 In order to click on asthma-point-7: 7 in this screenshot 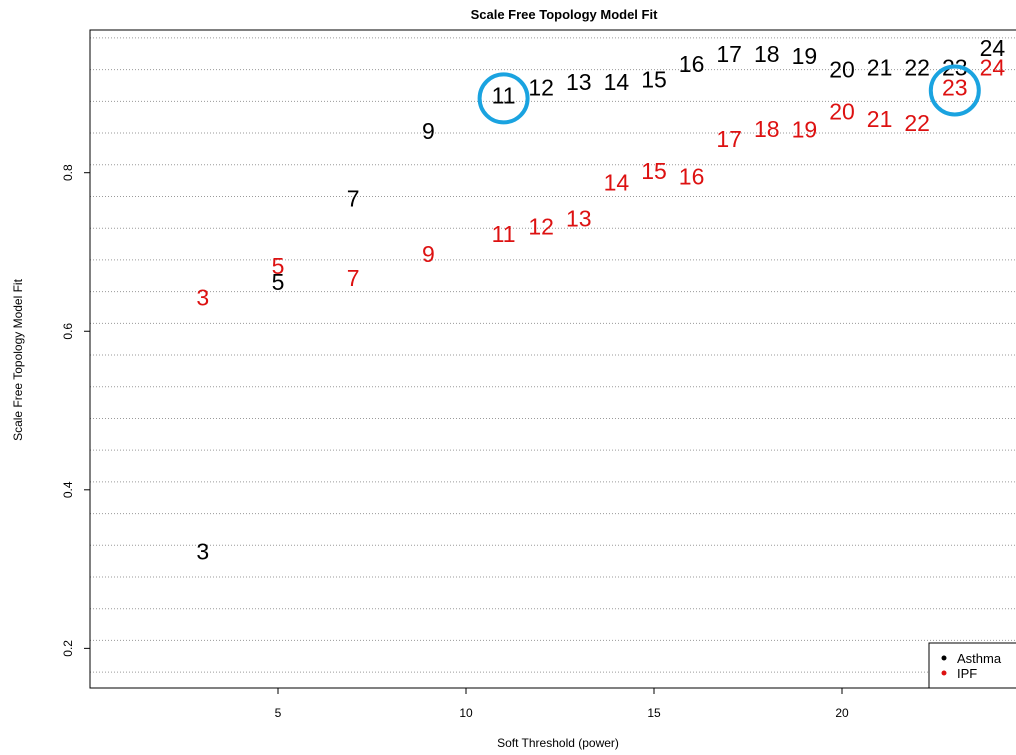, I will do `click(353, 199)`.